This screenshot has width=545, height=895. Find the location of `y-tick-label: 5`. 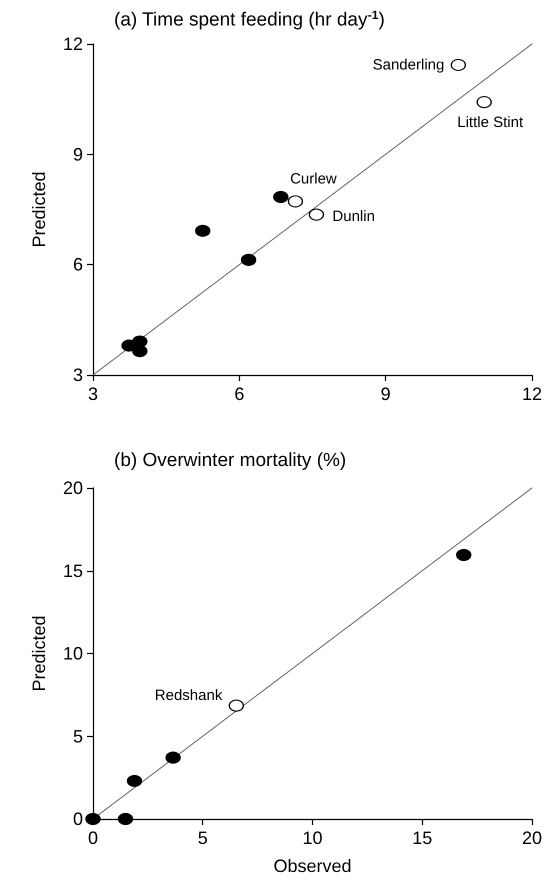

y-tick-label: 5 is located at coordinates (77, 736).